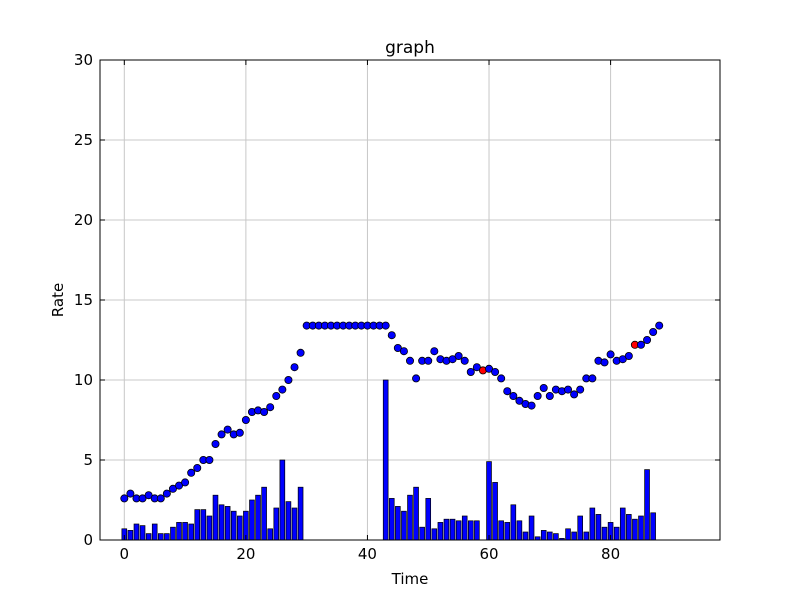  Describe the element at coordinates (83, 380) in the screenshot. I see `y-tick-label: 10` at that location.